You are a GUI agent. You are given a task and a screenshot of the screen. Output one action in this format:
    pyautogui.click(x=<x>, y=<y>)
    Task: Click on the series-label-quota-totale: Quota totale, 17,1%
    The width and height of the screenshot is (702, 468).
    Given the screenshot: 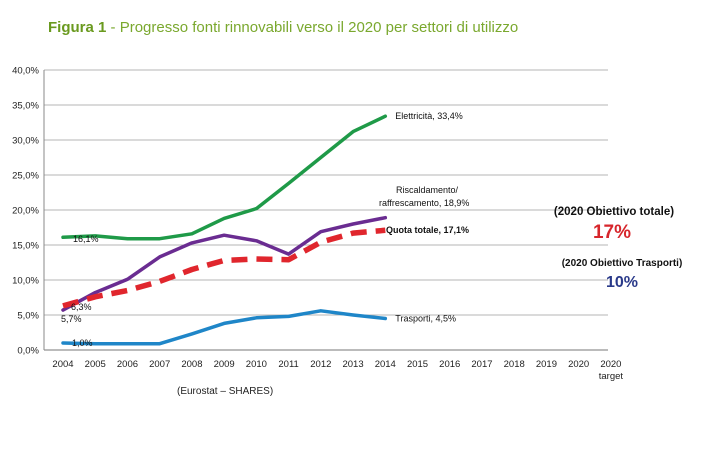 What is the action you would take?
    pyautogui.click(x=427, y=230)
    